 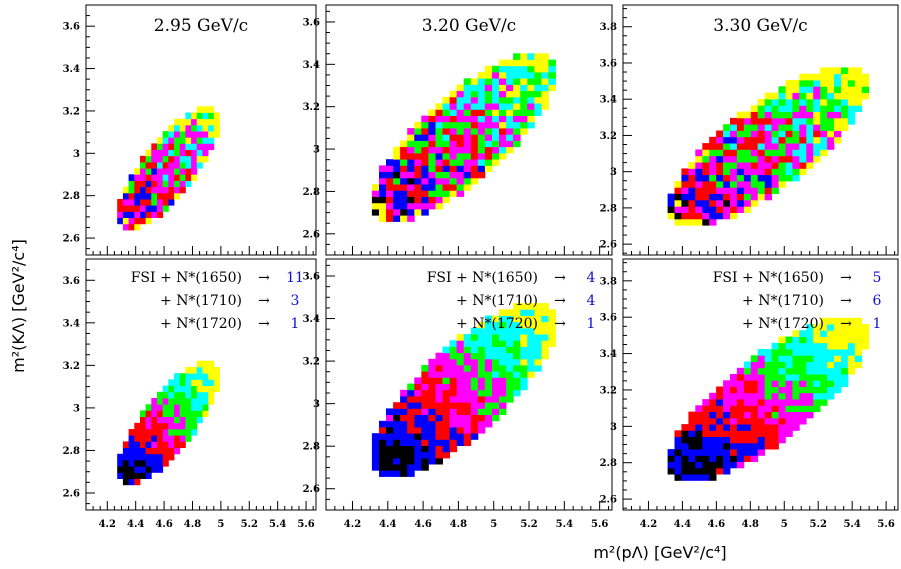 I want to click on x-tick-label: 5.6, so click(x=885, y=524).